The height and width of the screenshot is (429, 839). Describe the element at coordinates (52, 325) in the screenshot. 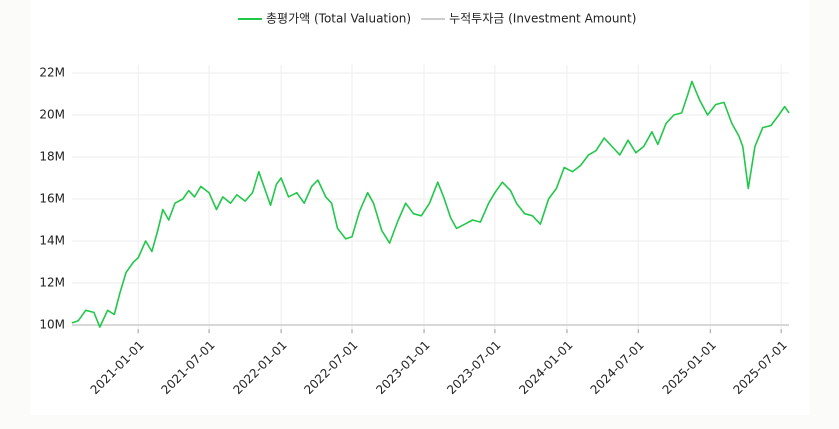

I see `y-tick-label: 10M` at that location.